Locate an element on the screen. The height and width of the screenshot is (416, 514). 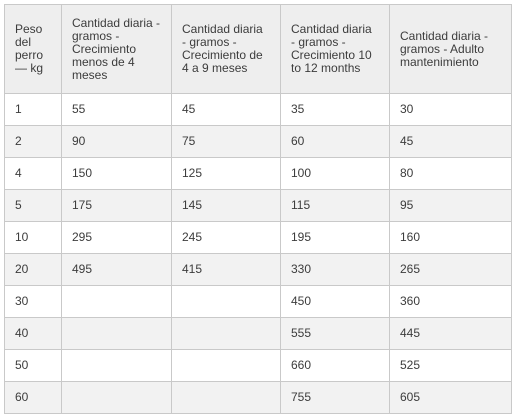
table-cell: 20 is located at coordinates (33, 269).